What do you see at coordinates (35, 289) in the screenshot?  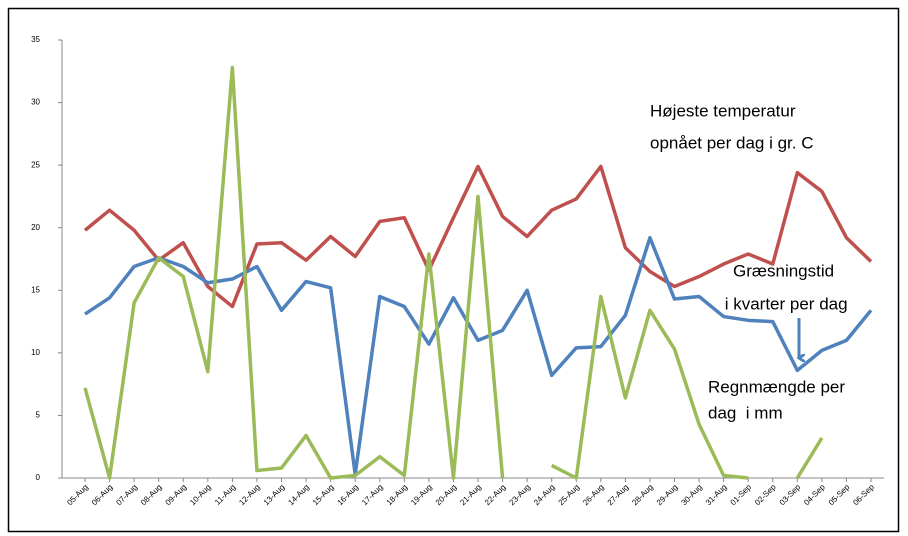 I see `y-tick-label: 15` at bounding box center [35, 289].